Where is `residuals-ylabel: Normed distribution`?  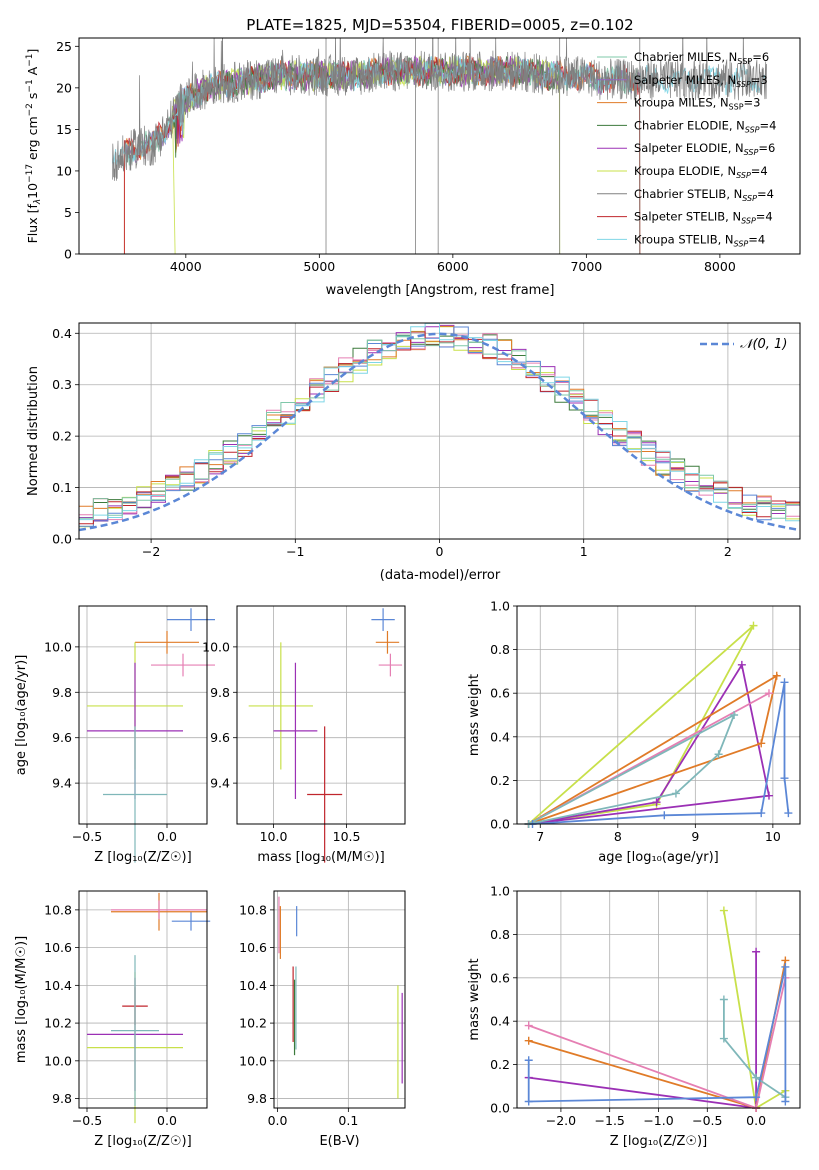 residuals-ylabel: Normed distribution is located at coordinates (33, 431).